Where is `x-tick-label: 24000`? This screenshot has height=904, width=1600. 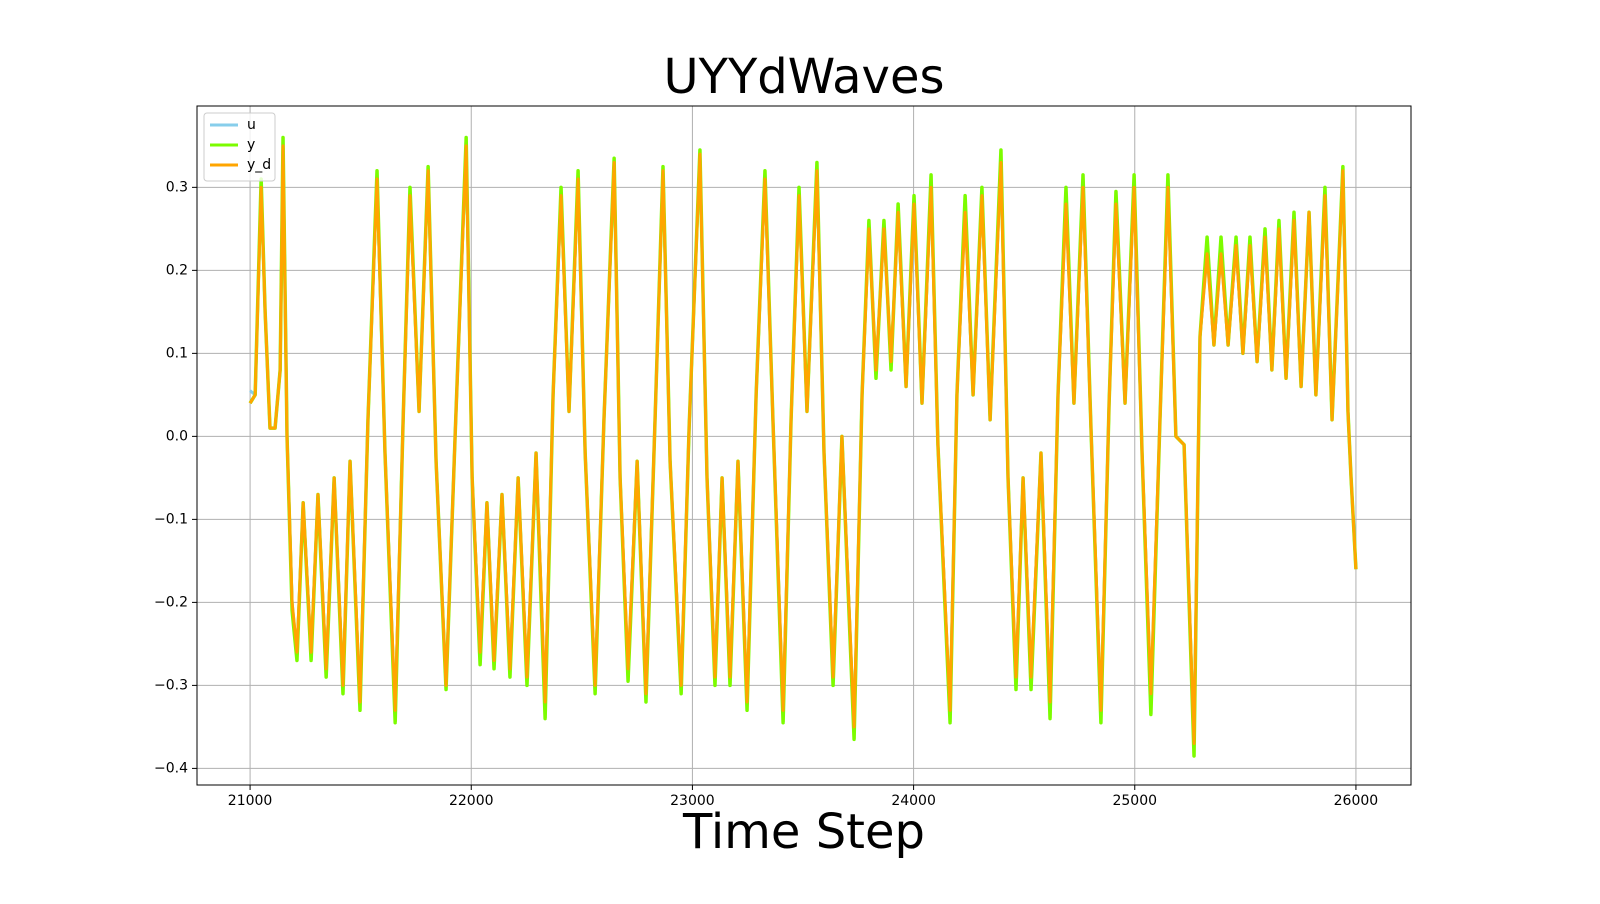
x-tick-label: 24000 is located at coordinates (913, 801).